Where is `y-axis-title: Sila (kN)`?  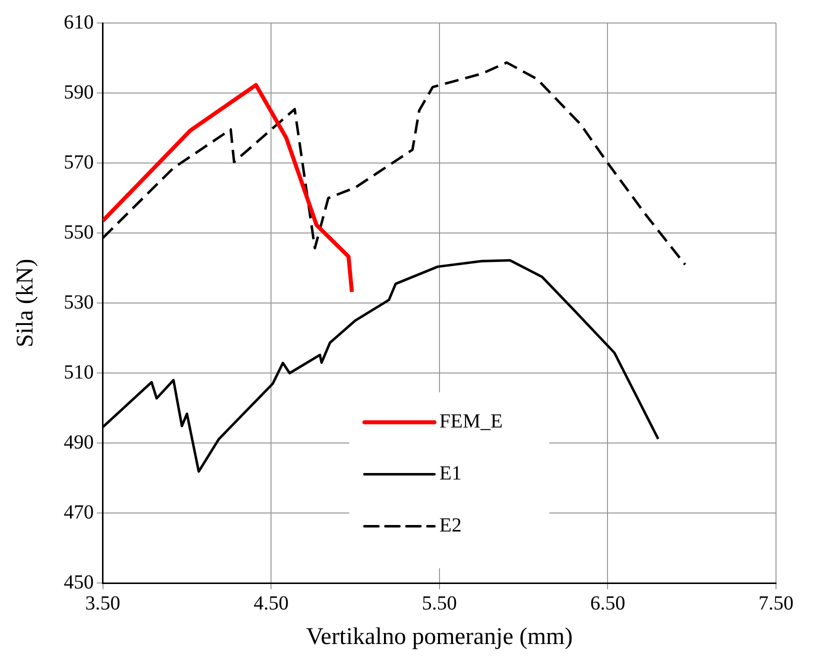
y-axis-title: Sila (kN) is located at coordinates (25, 303).